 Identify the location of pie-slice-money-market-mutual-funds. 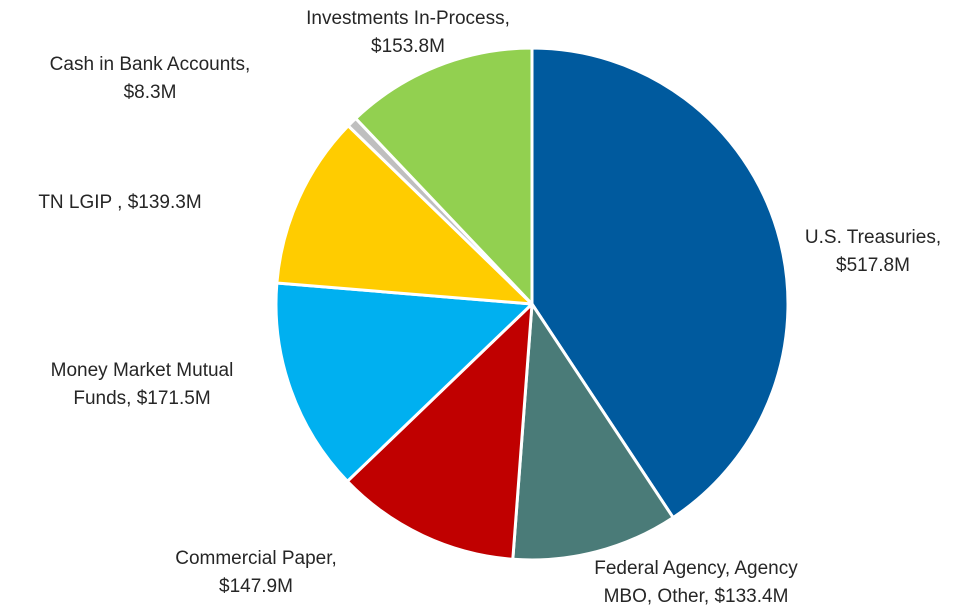
(404, 382).